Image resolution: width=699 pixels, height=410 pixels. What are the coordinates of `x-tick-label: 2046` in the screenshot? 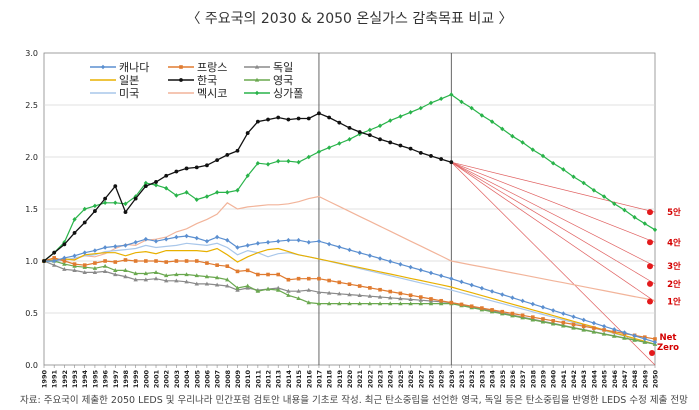 It's located at (615, 379).